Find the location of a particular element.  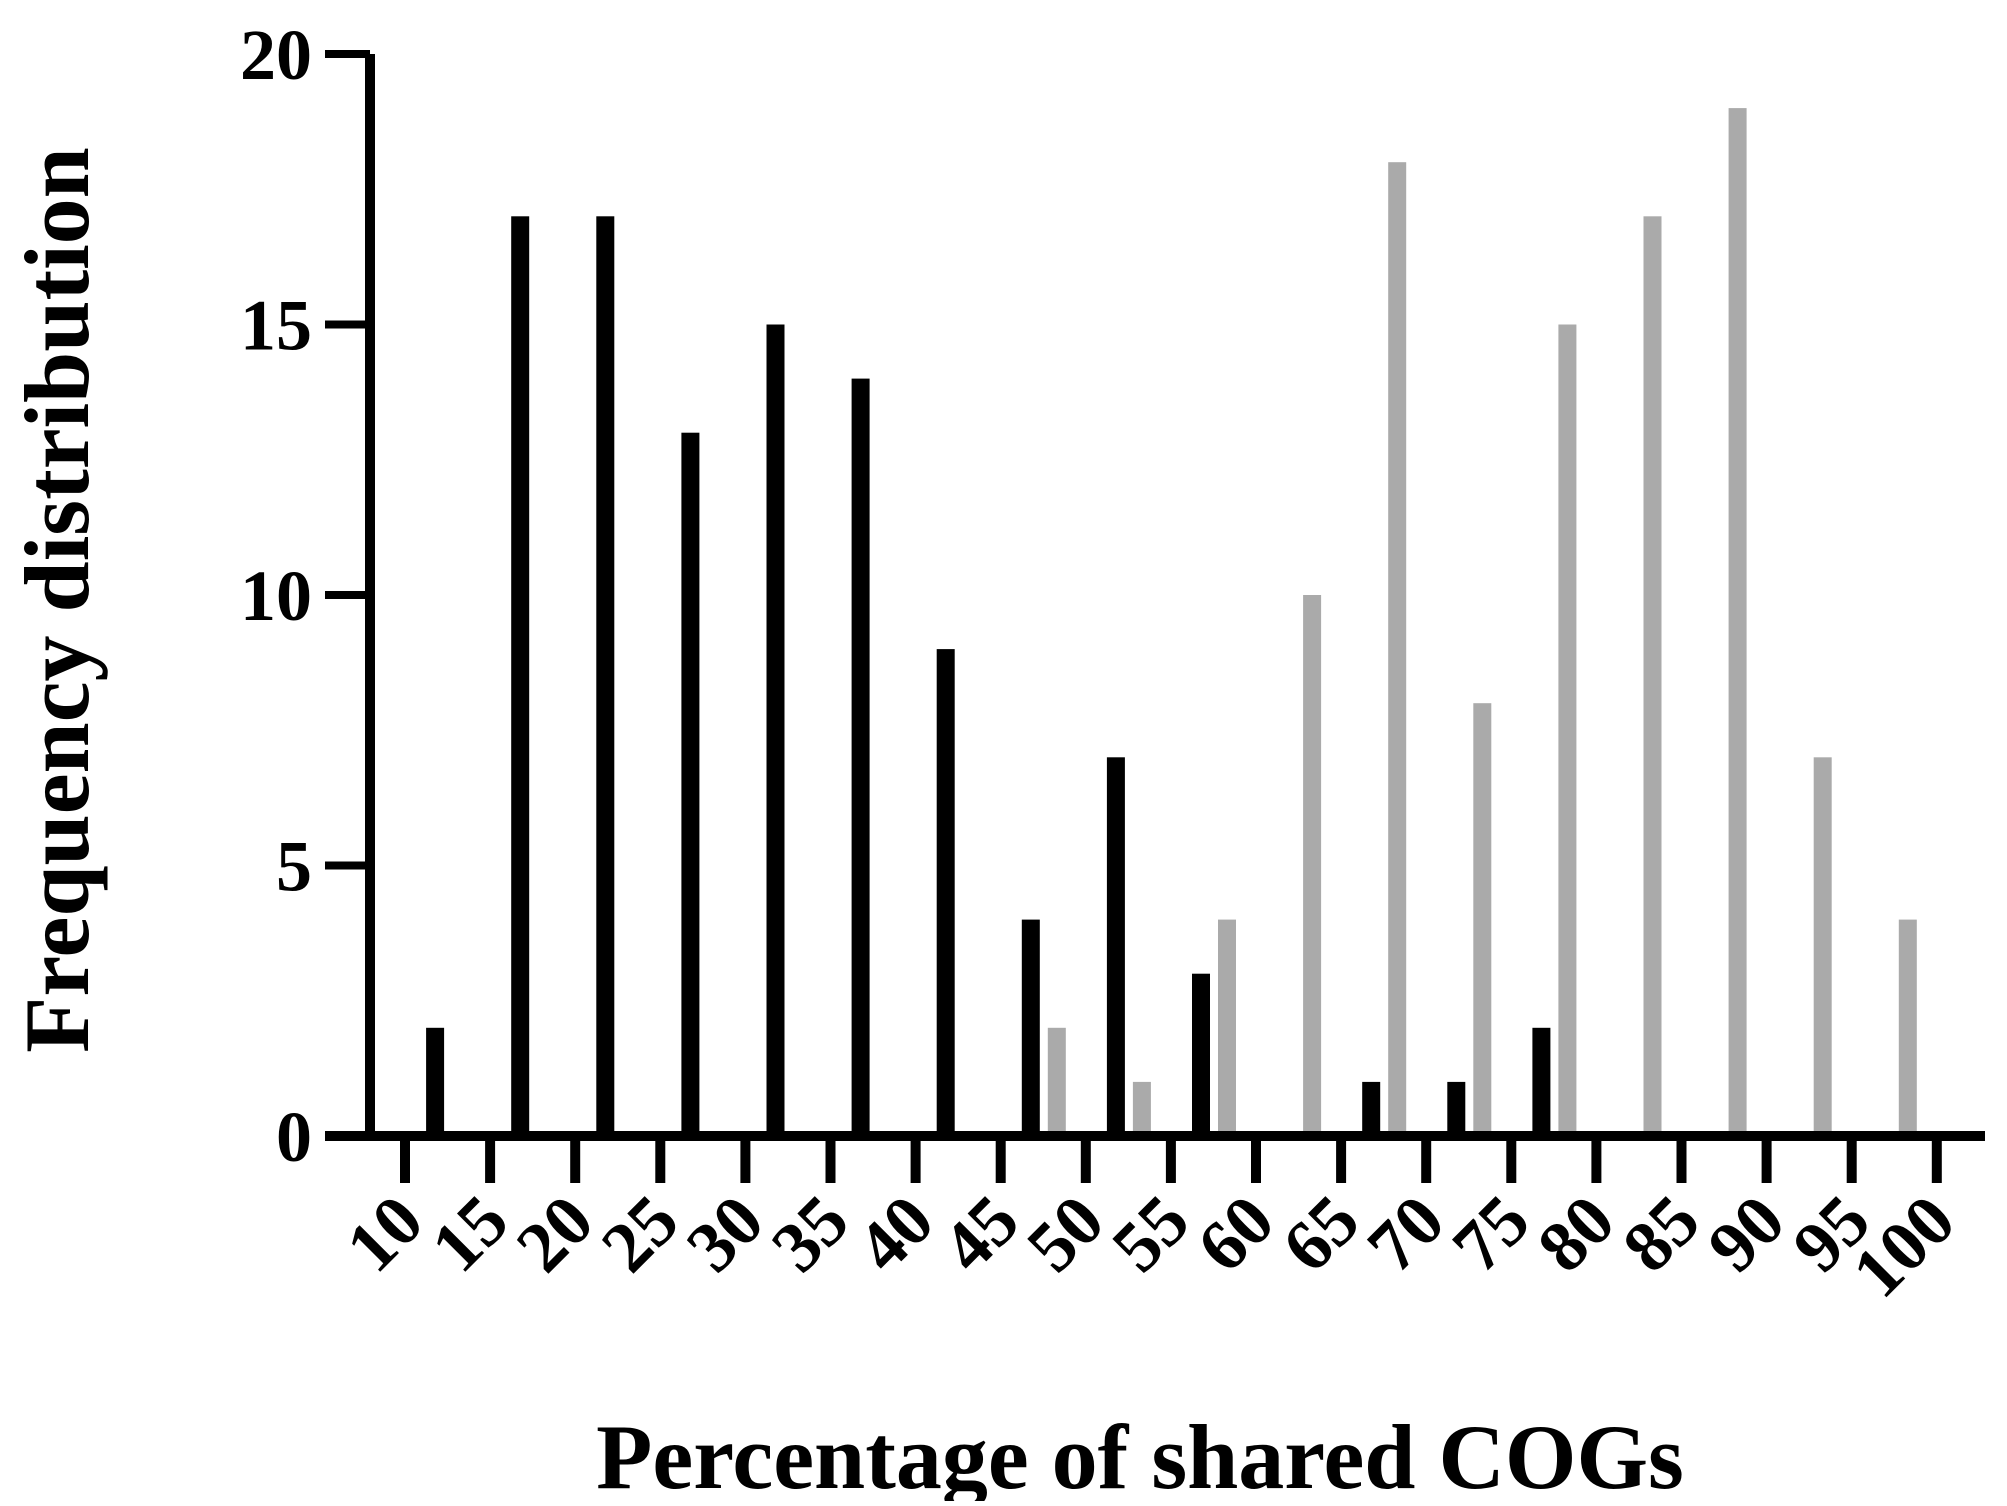

y-tick-label-5: 5 is located at coordinates (294, 867).